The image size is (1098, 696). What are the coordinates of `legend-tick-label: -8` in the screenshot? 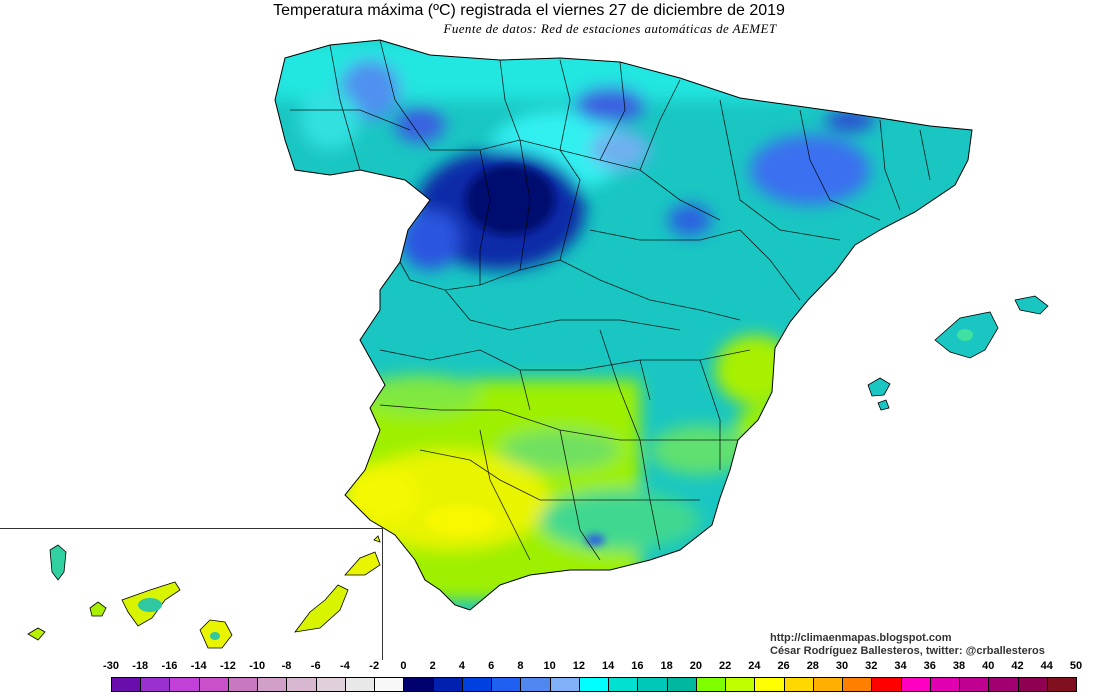 It's located at (286, 666).